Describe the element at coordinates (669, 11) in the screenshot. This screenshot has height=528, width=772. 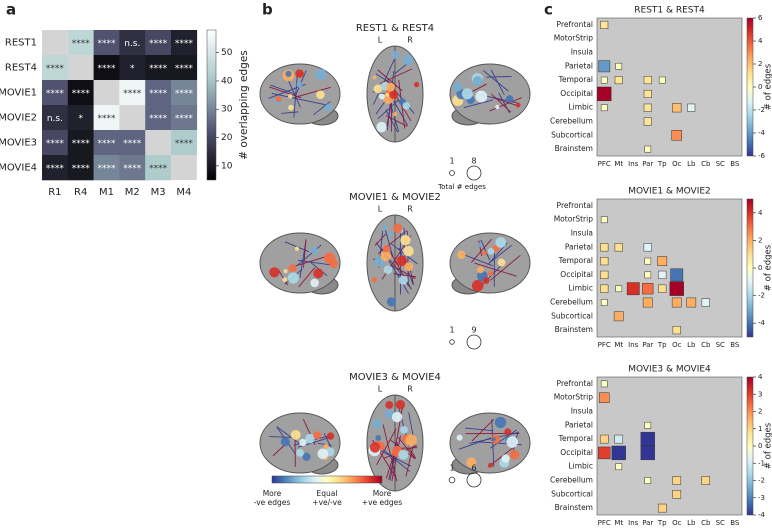
I see `matrix-title: REST1 & REST4` at that location.